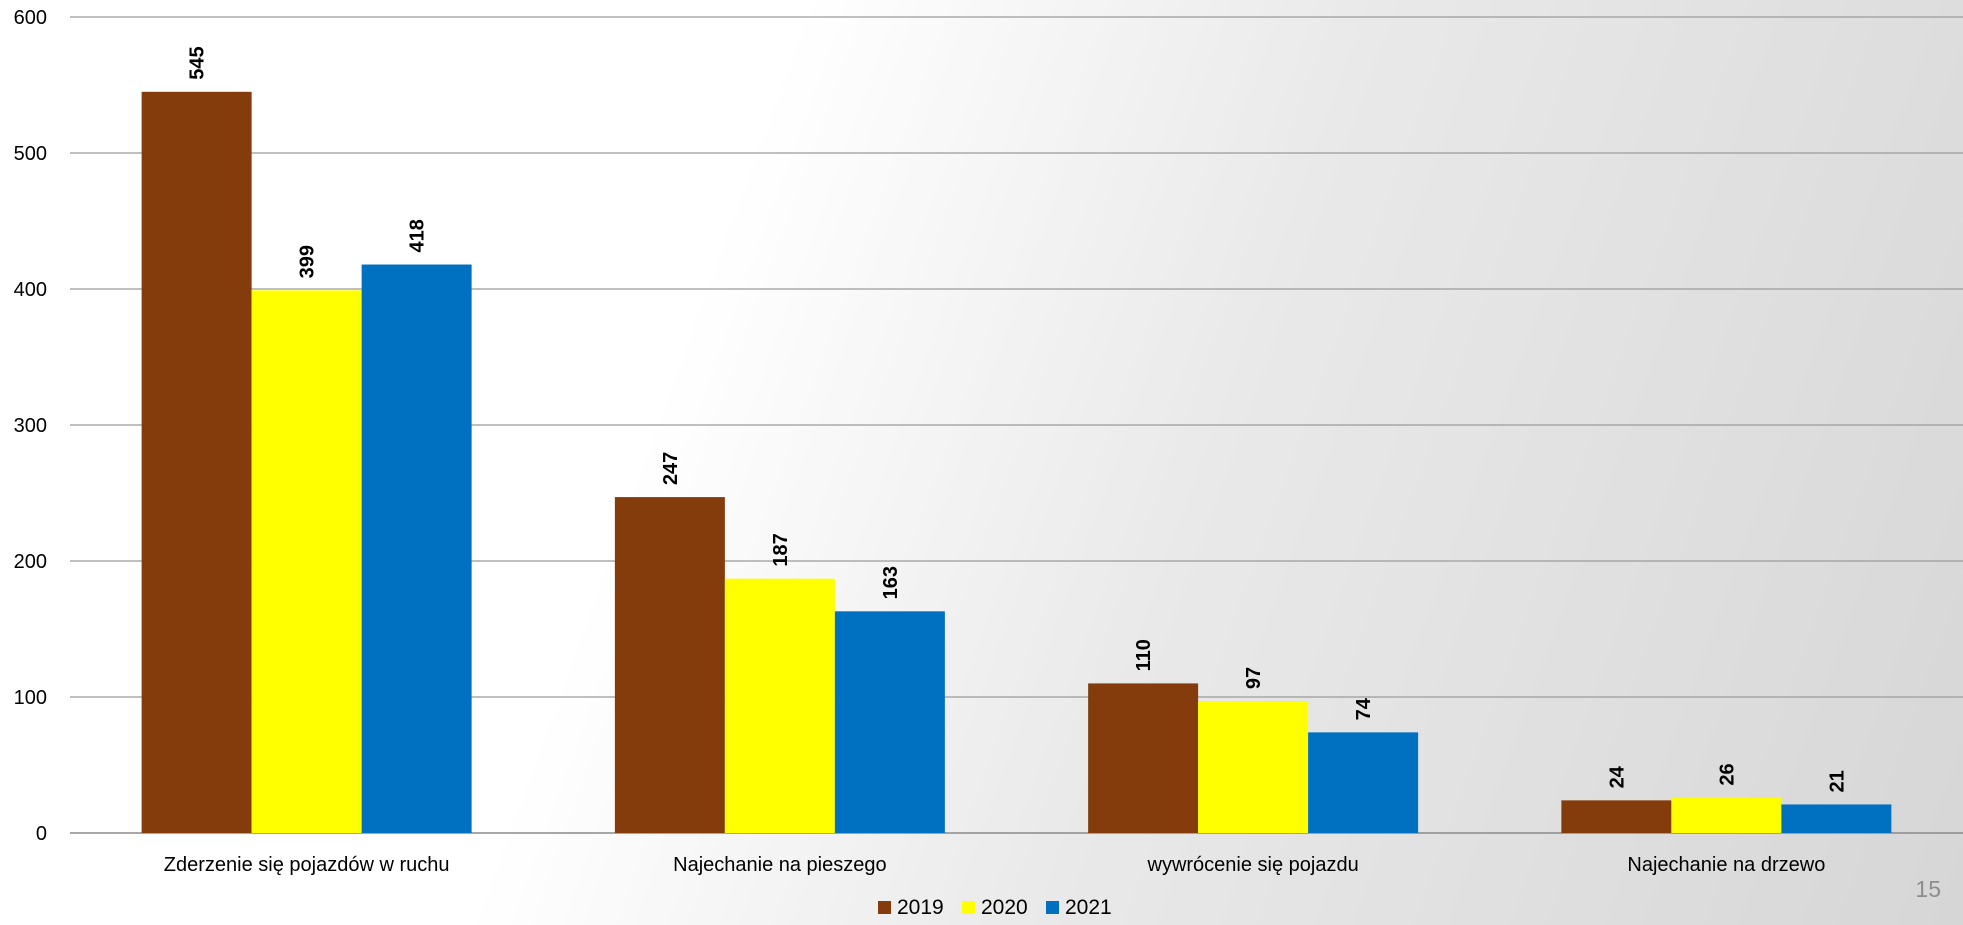 This screenshot has width=1963, height=925. What do you see at coordinates (1928, 889) in the screenshot?
I see `page-number: 15` at bounding box center [1928, 889].